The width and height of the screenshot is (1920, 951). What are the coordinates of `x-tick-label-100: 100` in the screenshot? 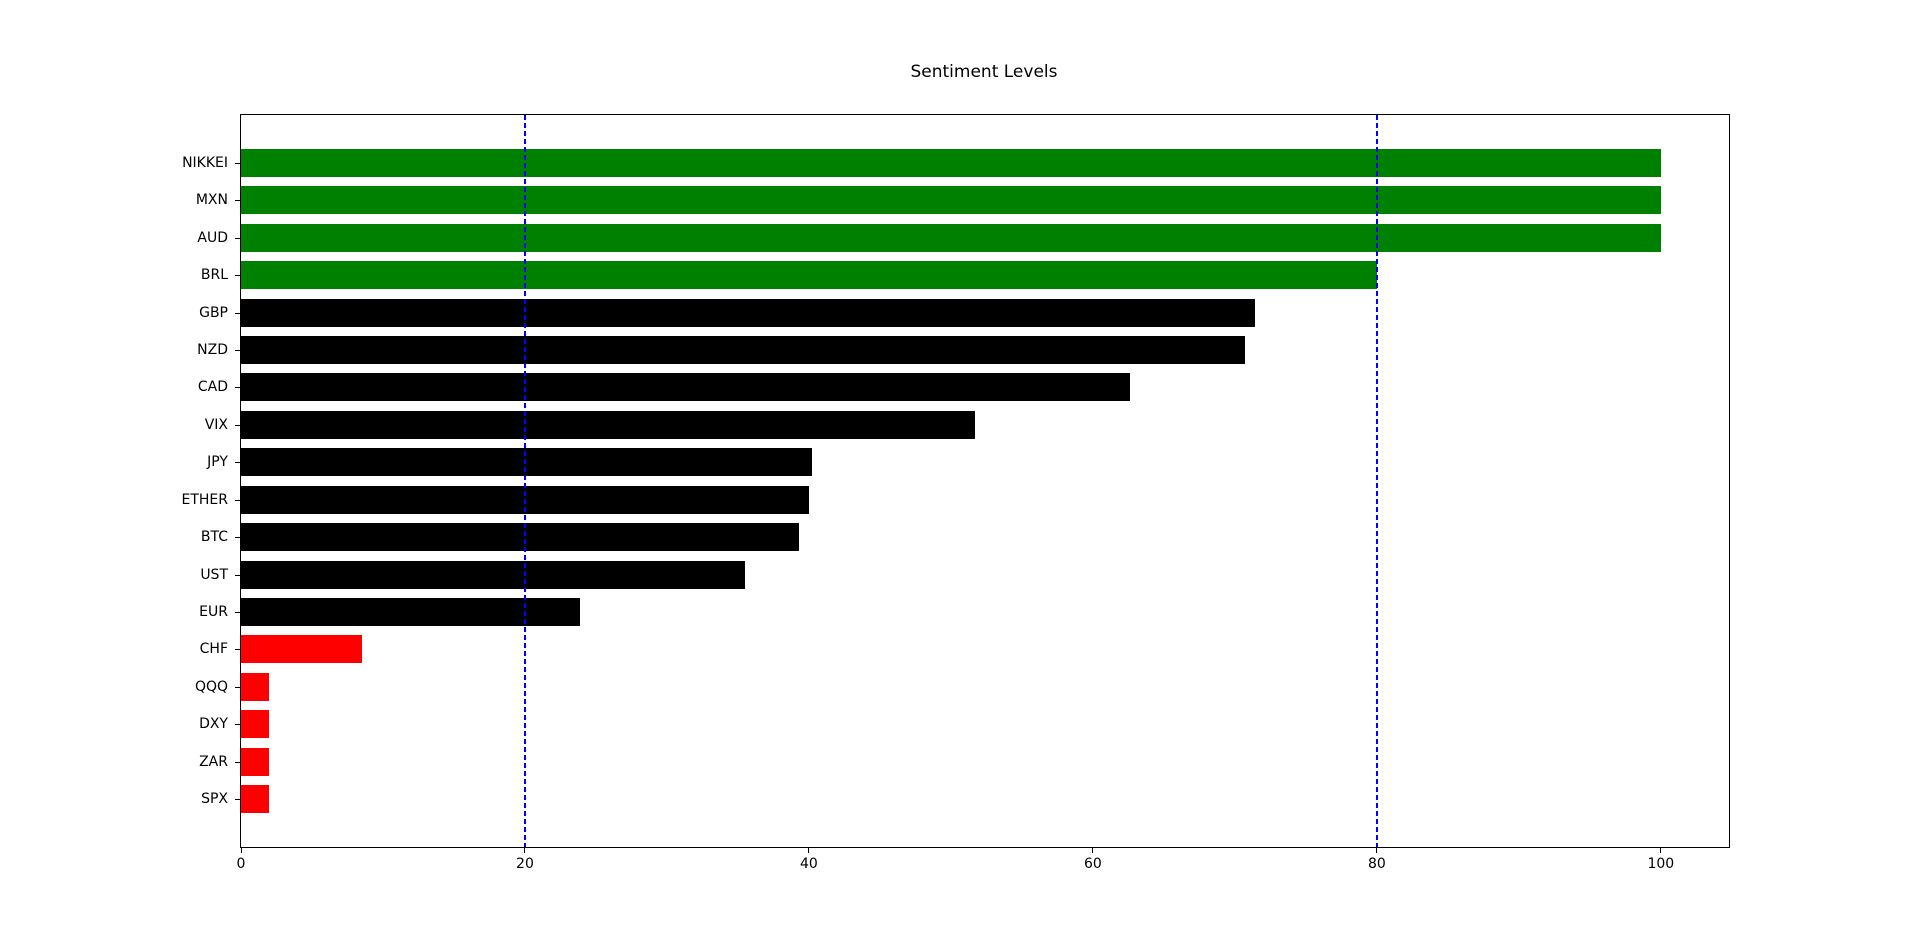 It's located at (1661, 864).